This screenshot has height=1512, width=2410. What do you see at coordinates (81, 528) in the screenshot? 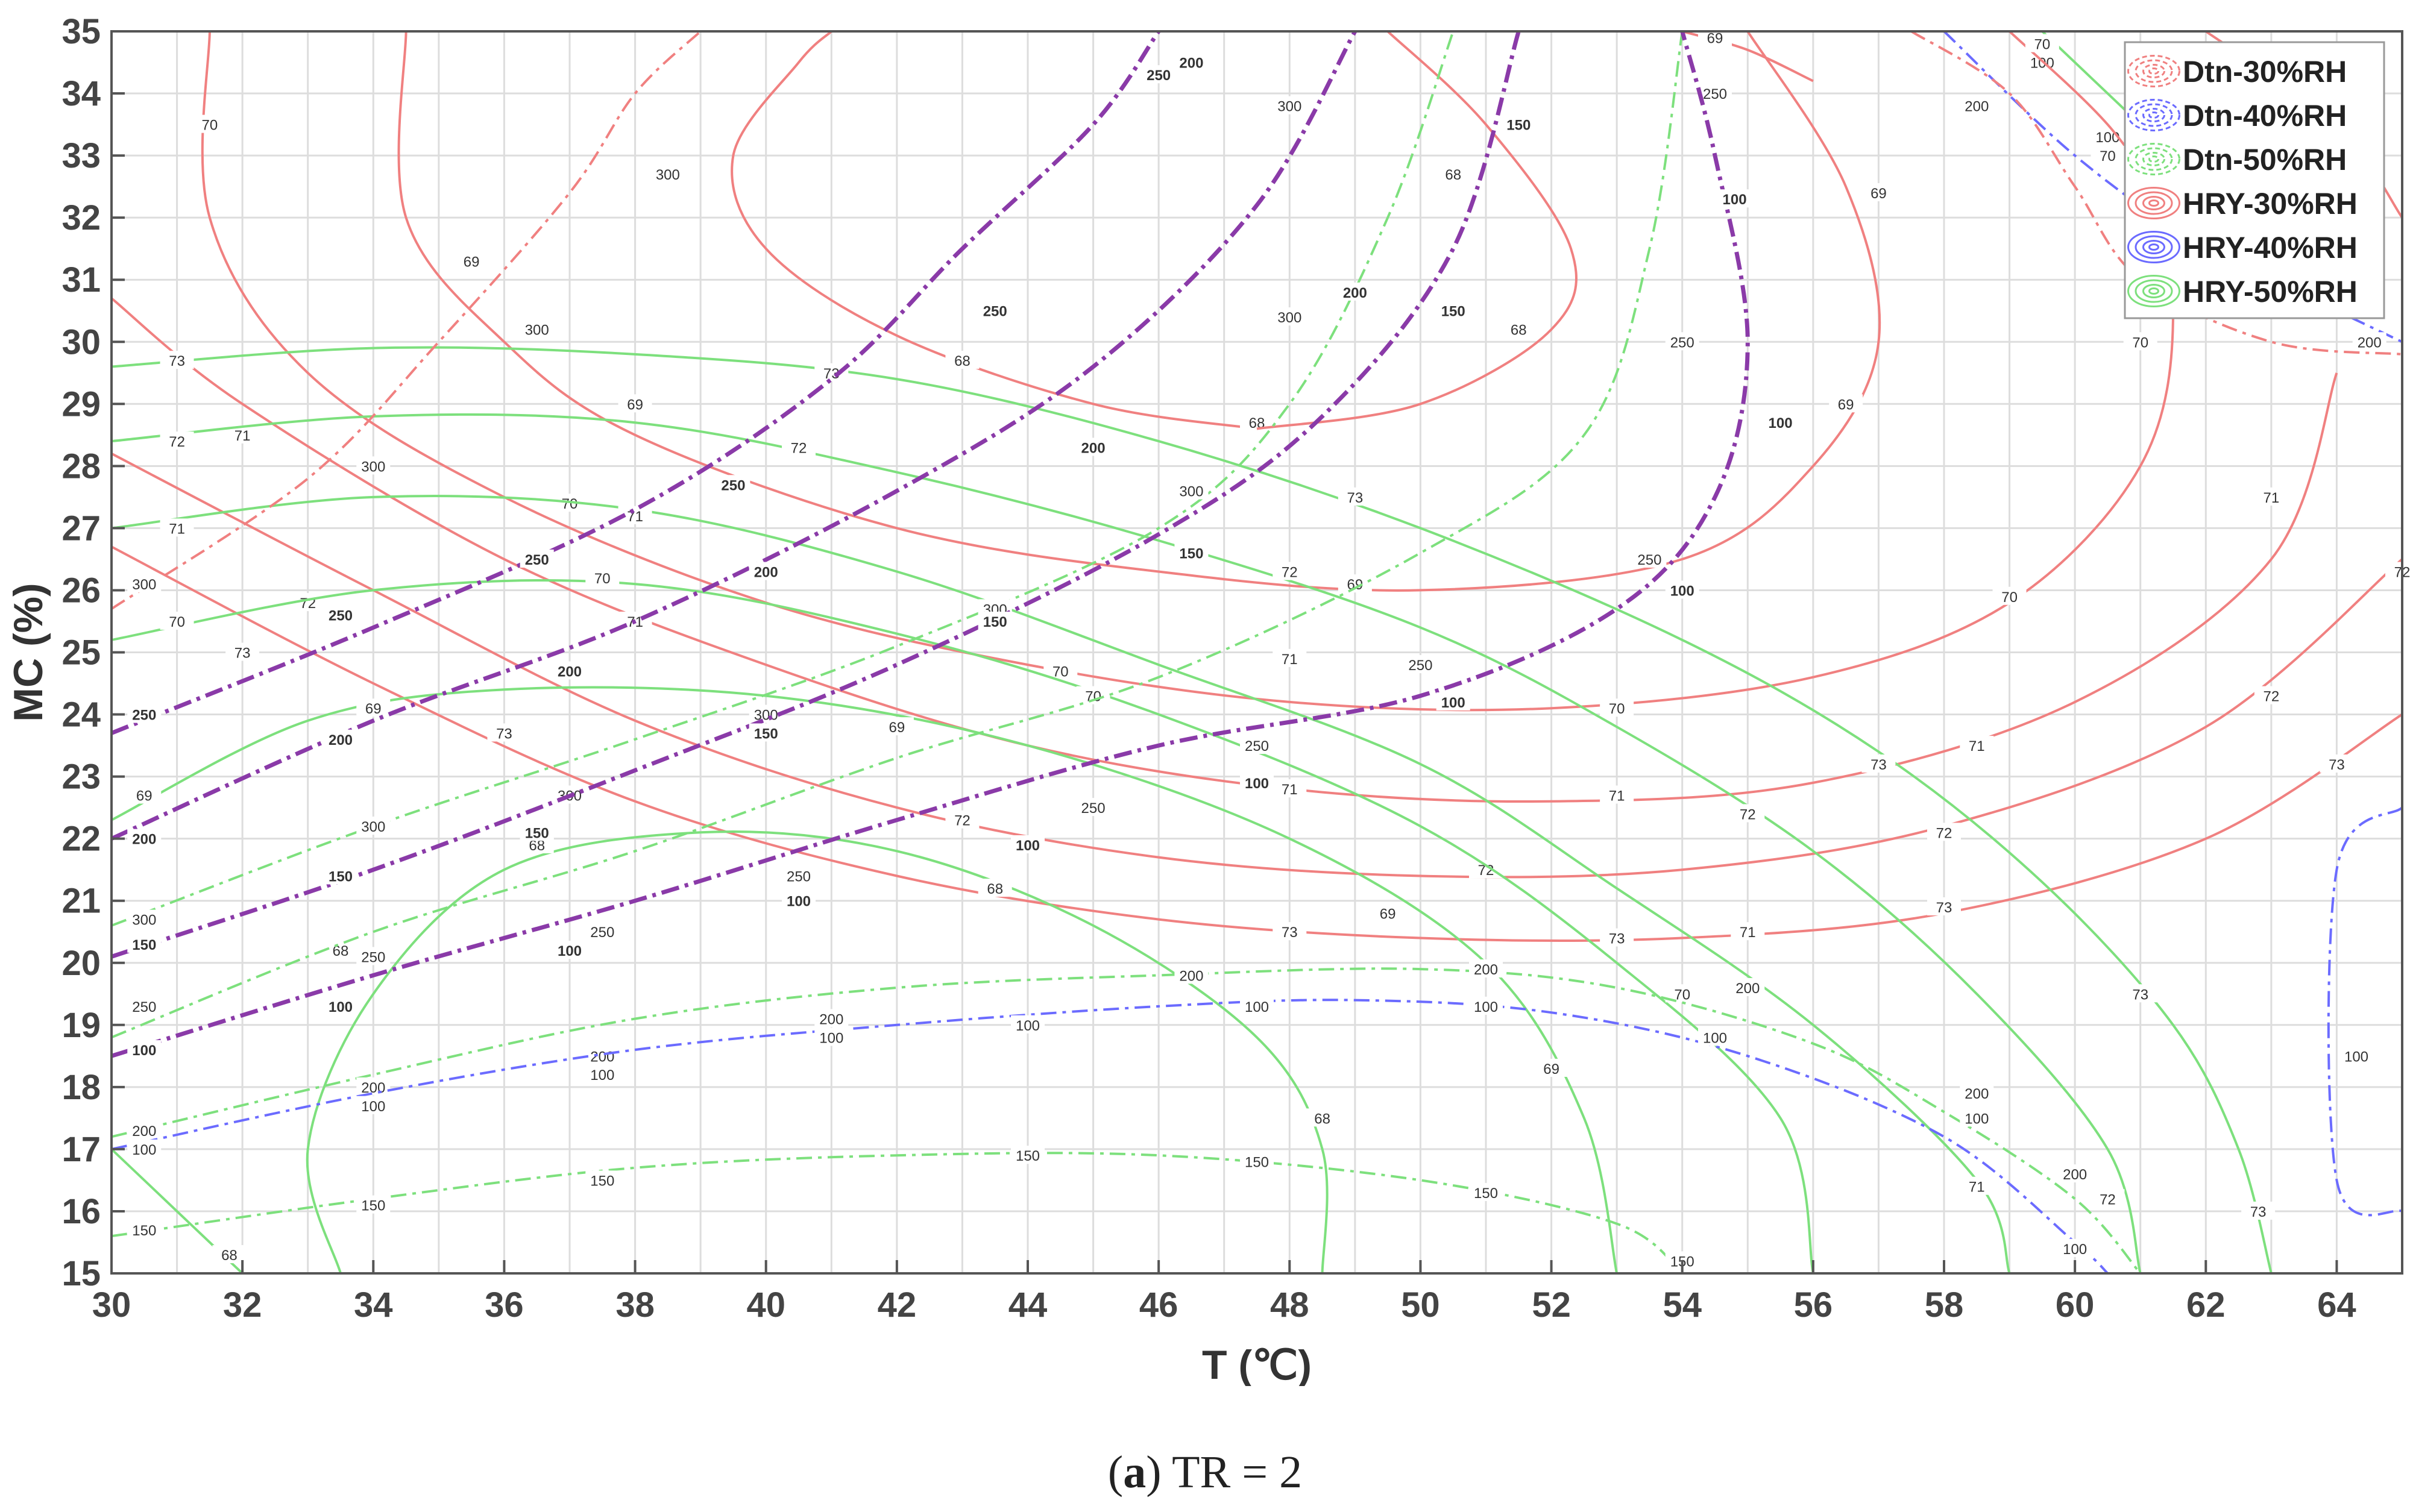
I see `y-tick-label: 27` at bounding box center [81, 528].